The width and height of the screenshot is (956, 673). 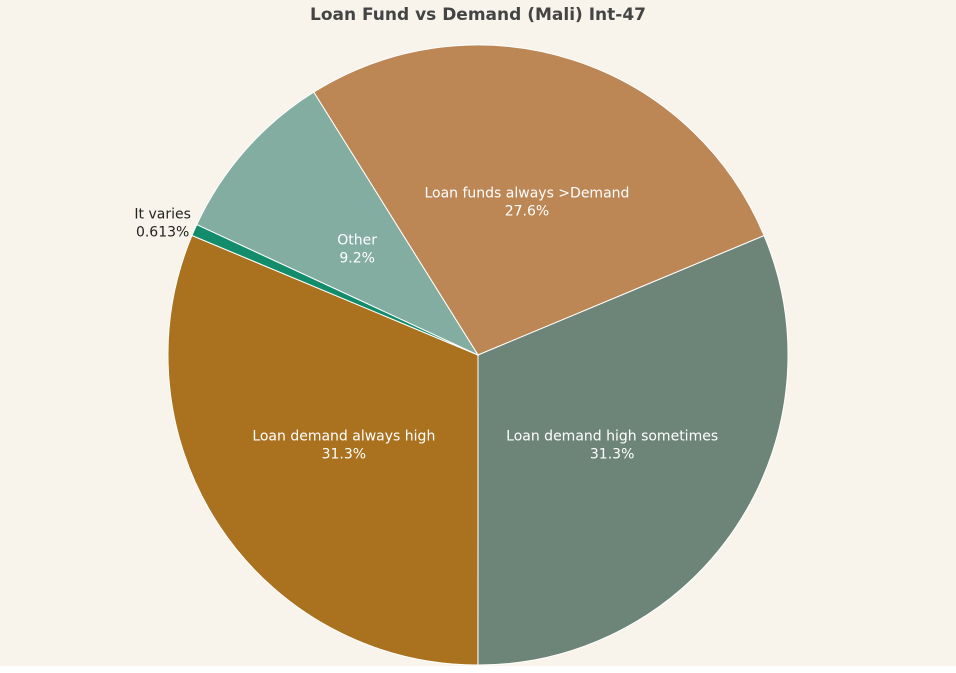 What do you see at coordinates (527, 211) in the screenshot?
I see `slice-percent-text: 27.6%` at bounding box center [527, 211].